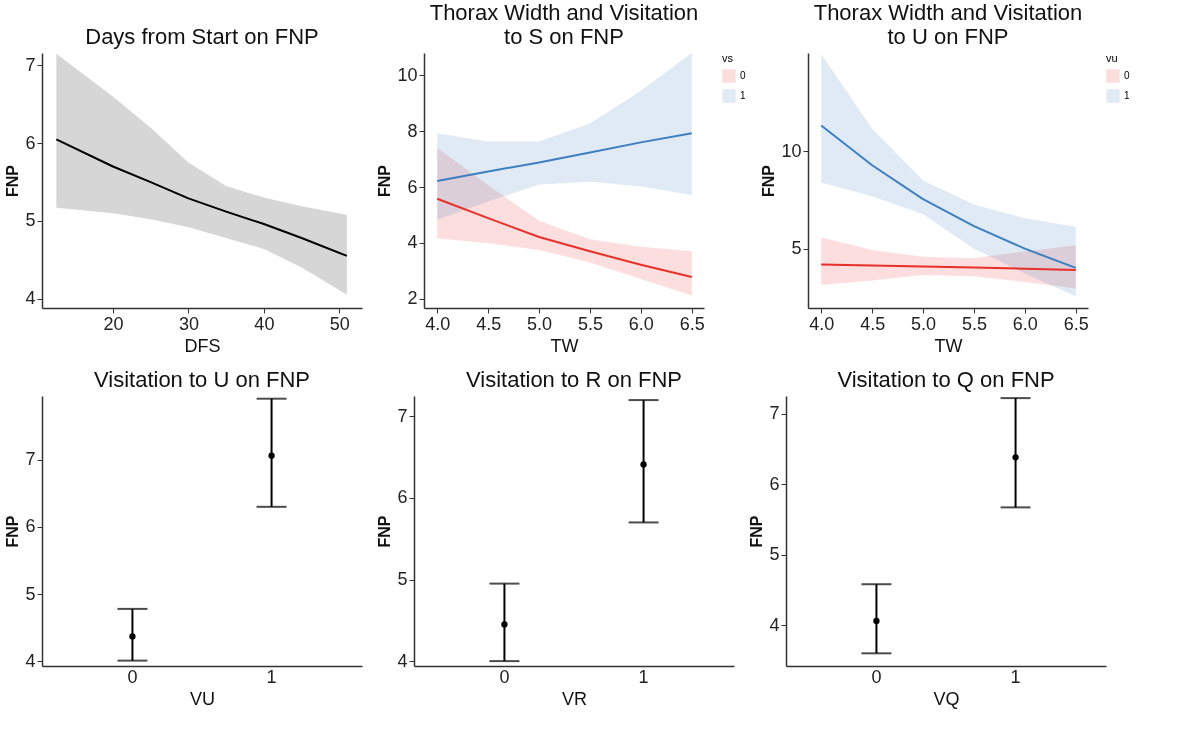  I want to click on chart-title: Visitation to U on FNP, so click(202, 379).